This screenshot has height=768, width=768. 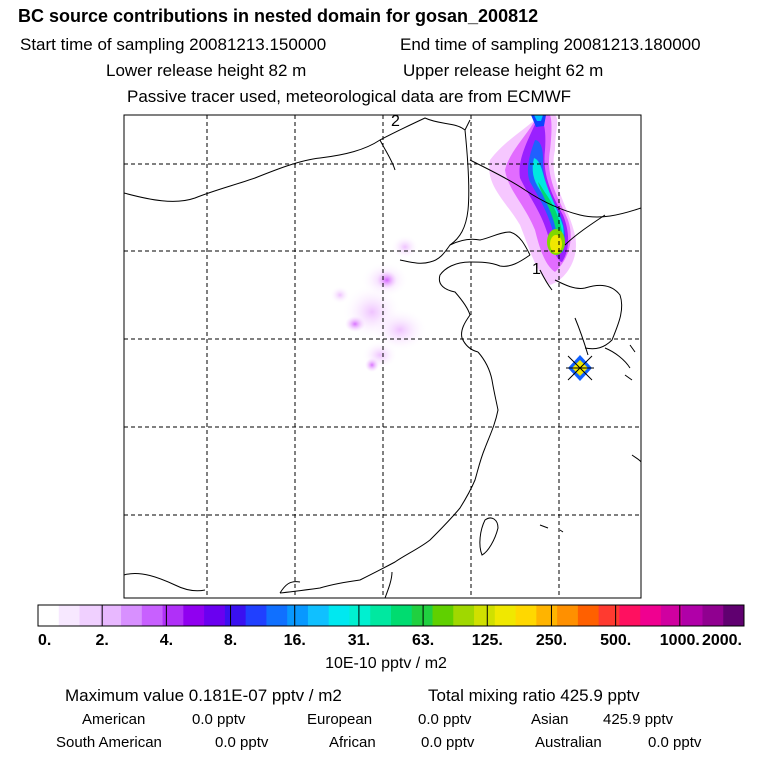 I want to click on colorbar-units: 10E-10 pptv / m2, so click(x=386, y=663).